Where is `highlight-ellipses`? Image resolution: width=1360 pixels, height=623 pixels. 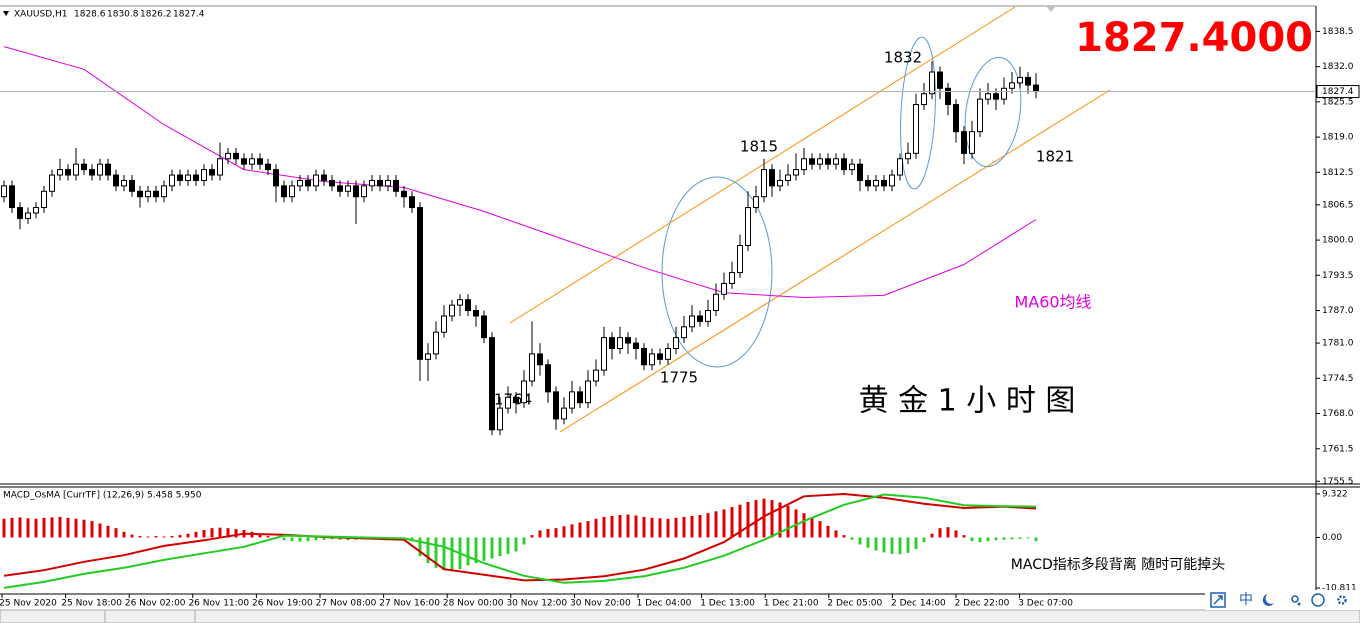
highlight-ellipses is located at coordinates (841, 202).